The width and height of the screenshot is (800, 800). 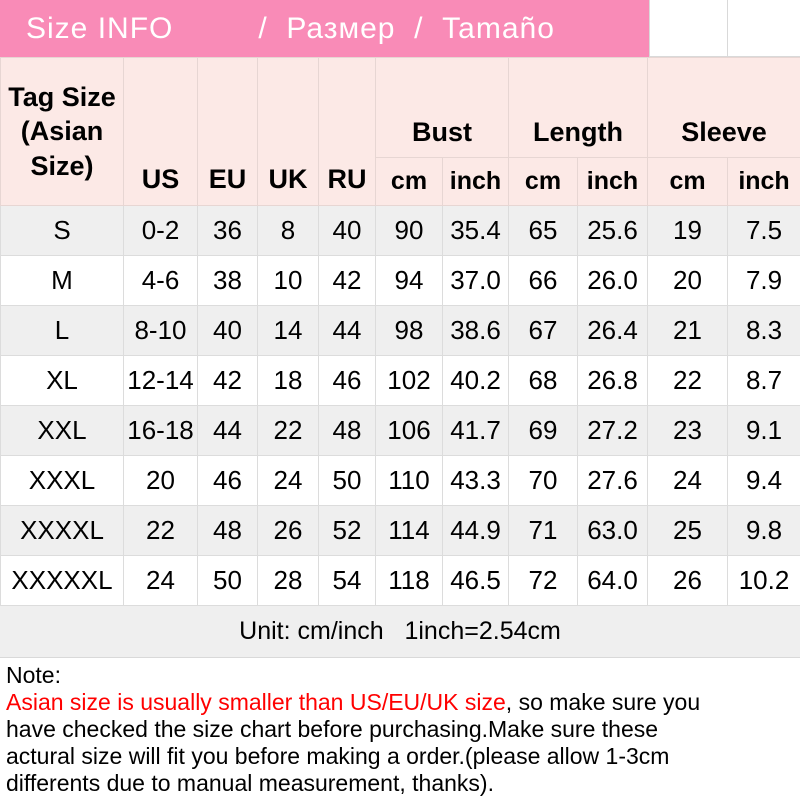 I want to click on header-length-inch: inch, so click(x=612, y=181).